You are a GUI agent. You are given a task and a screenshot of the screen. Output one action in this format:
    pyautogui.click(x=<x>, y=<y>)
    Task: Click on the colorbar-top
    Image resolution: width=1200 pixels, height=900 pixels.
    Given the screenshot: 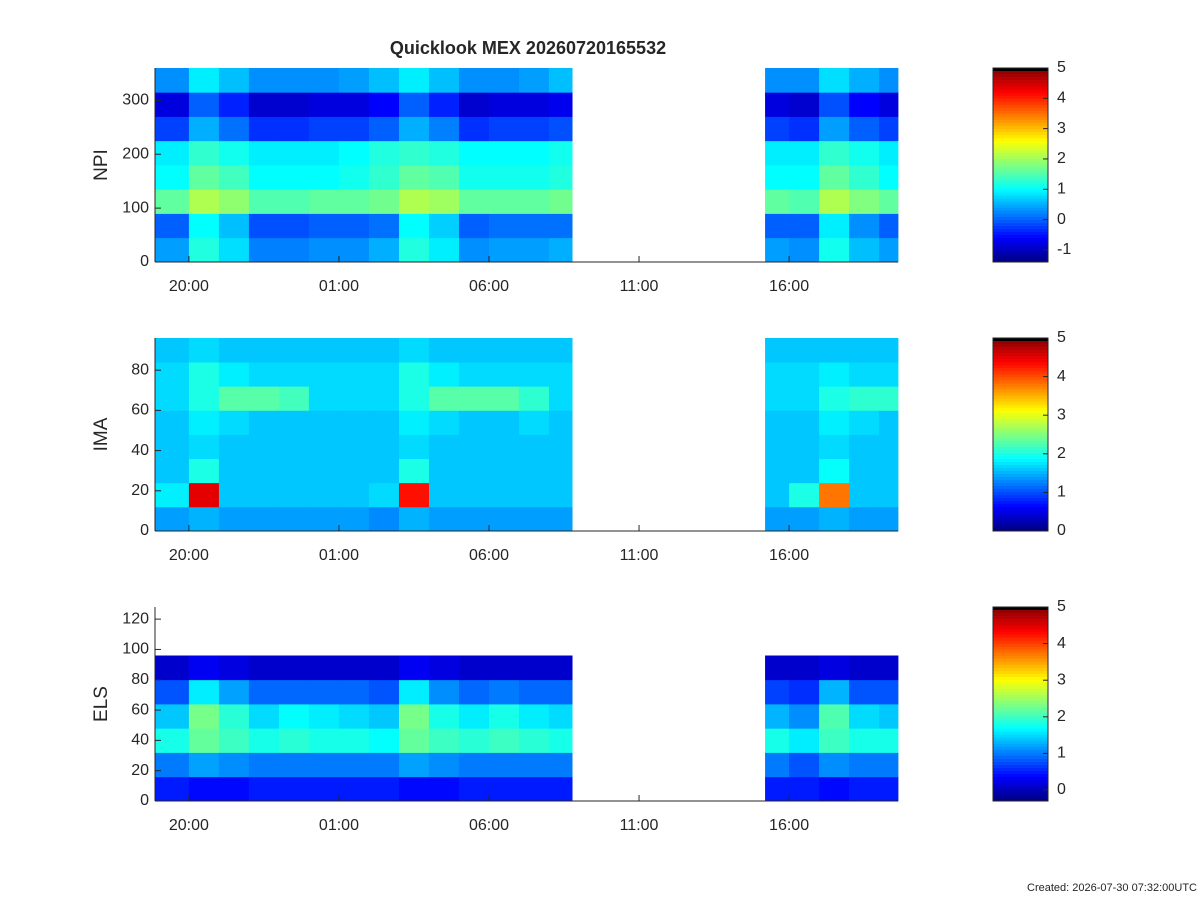 What is the action you would take?
    pyautogui.click(x=1020, y=339)
    